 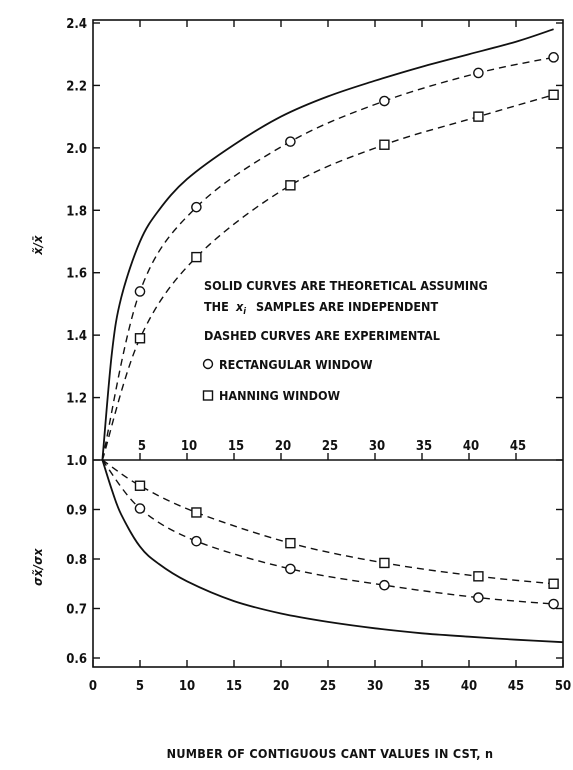 What do you see at coordinates (322, 335) in the screenshot?
I see `note-experimental: DASHED CURVES ARE EXPERIMENTAL` at bounding box center [322, 335].